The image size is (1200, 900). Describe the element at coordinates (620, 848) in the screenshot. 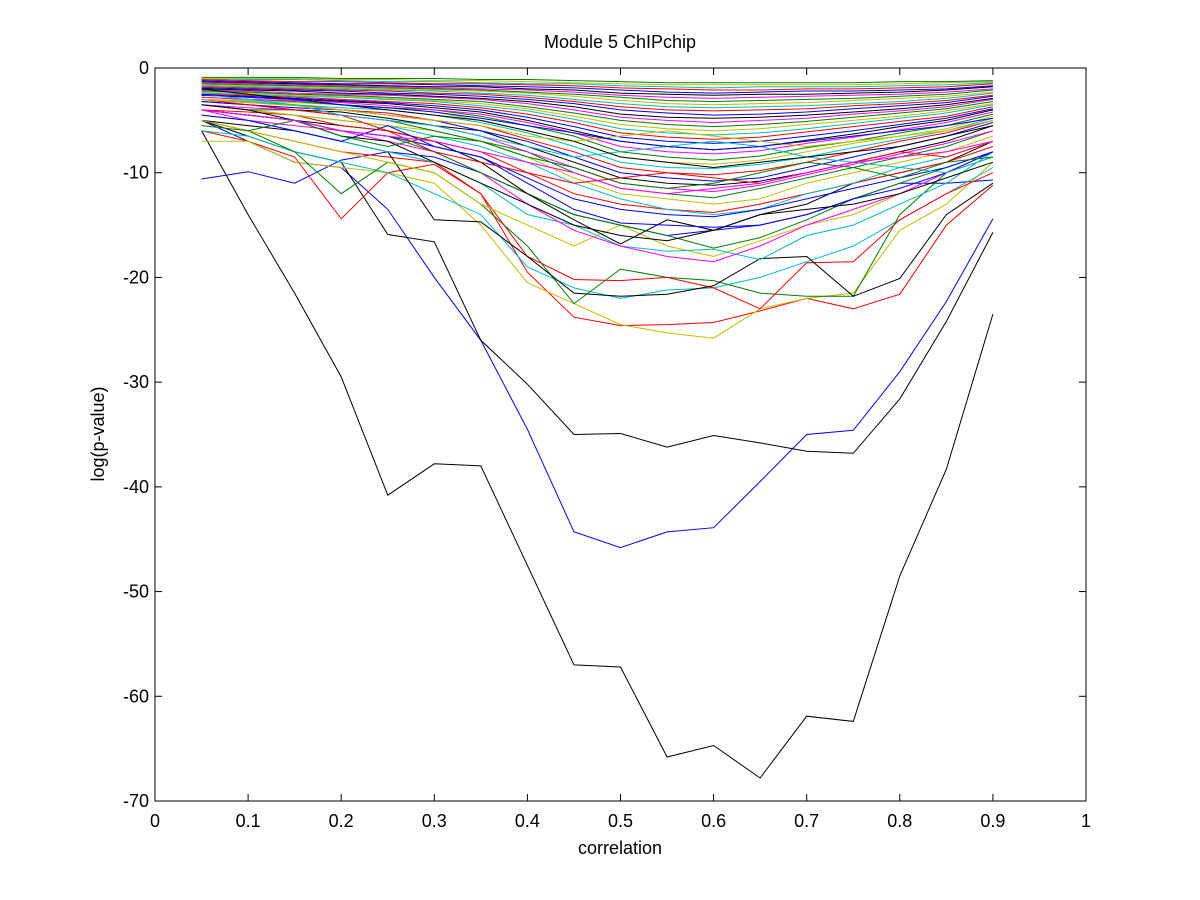

I see `x-axis-label: correlation` at that location.